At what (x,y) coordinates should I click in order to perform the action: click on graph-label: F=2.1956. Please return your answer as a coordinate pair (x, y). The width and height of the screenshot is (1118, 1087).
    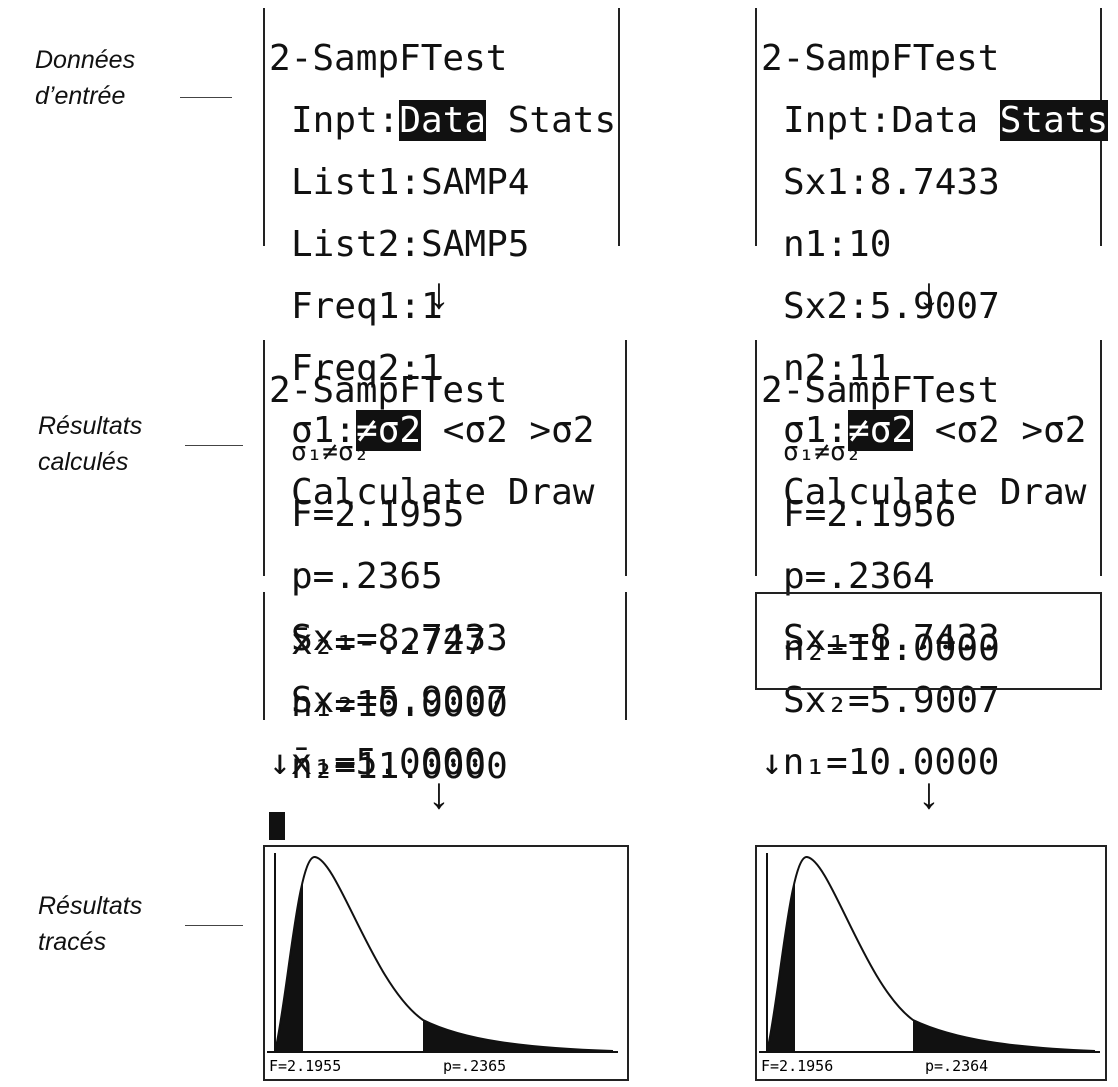
    Looking at the image, I should click on (797, 1066).